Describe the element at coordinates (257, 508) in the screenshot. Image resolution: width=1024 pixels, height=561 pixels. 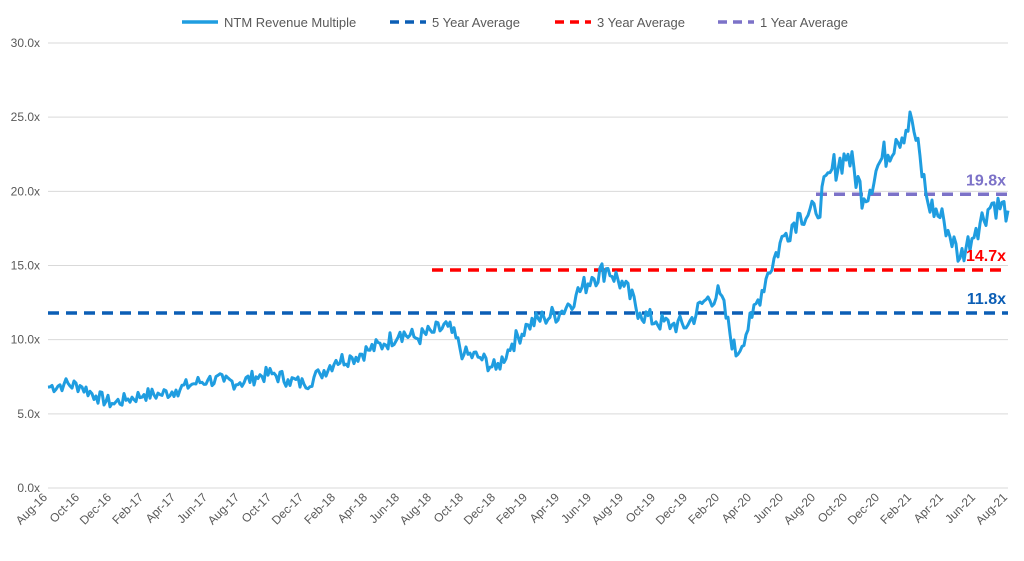
I see `x-tick-label: Oct-17` at that location.